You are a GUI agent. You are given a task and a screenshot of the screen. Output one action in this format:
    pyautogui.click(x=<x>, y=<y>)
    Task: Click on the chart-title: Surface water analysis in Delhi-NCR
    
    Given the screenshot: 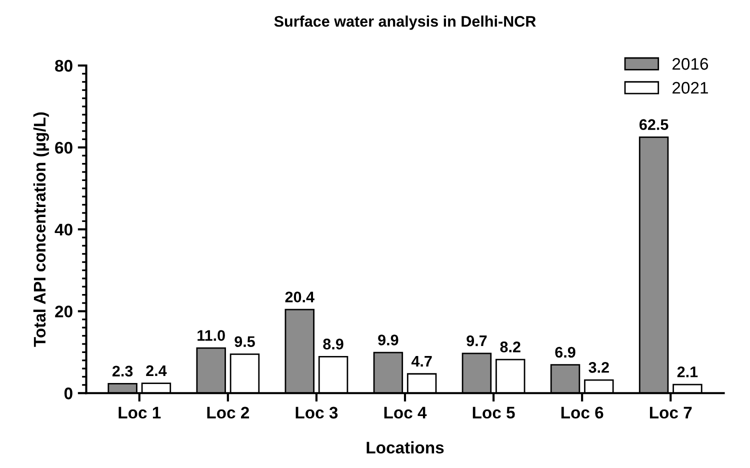 What is the action you would take?
    pyautogui.click(x=405, y=23)
    